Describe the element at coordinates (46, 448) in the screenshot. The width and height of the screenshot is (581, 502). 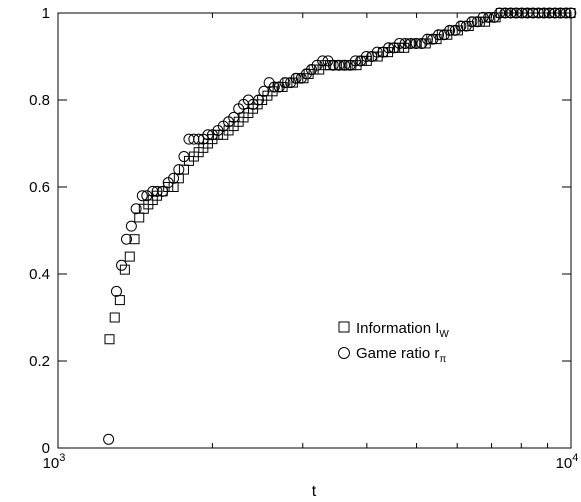
I see `y-tick-label: 0` at that location.